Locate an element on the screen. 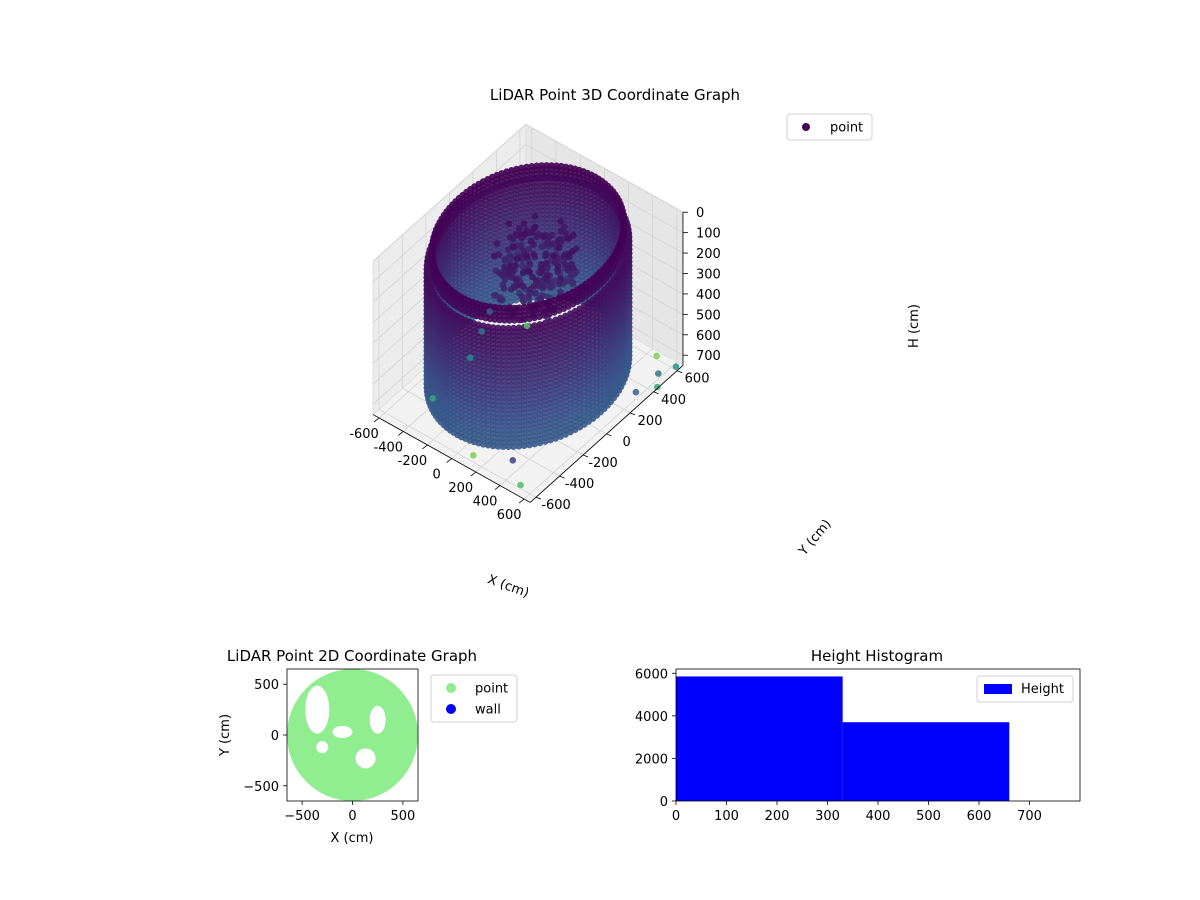 This screenshot has width=1200, height=900. z-axis-label-3d: H (cm) is located at coordinates (914, 326).